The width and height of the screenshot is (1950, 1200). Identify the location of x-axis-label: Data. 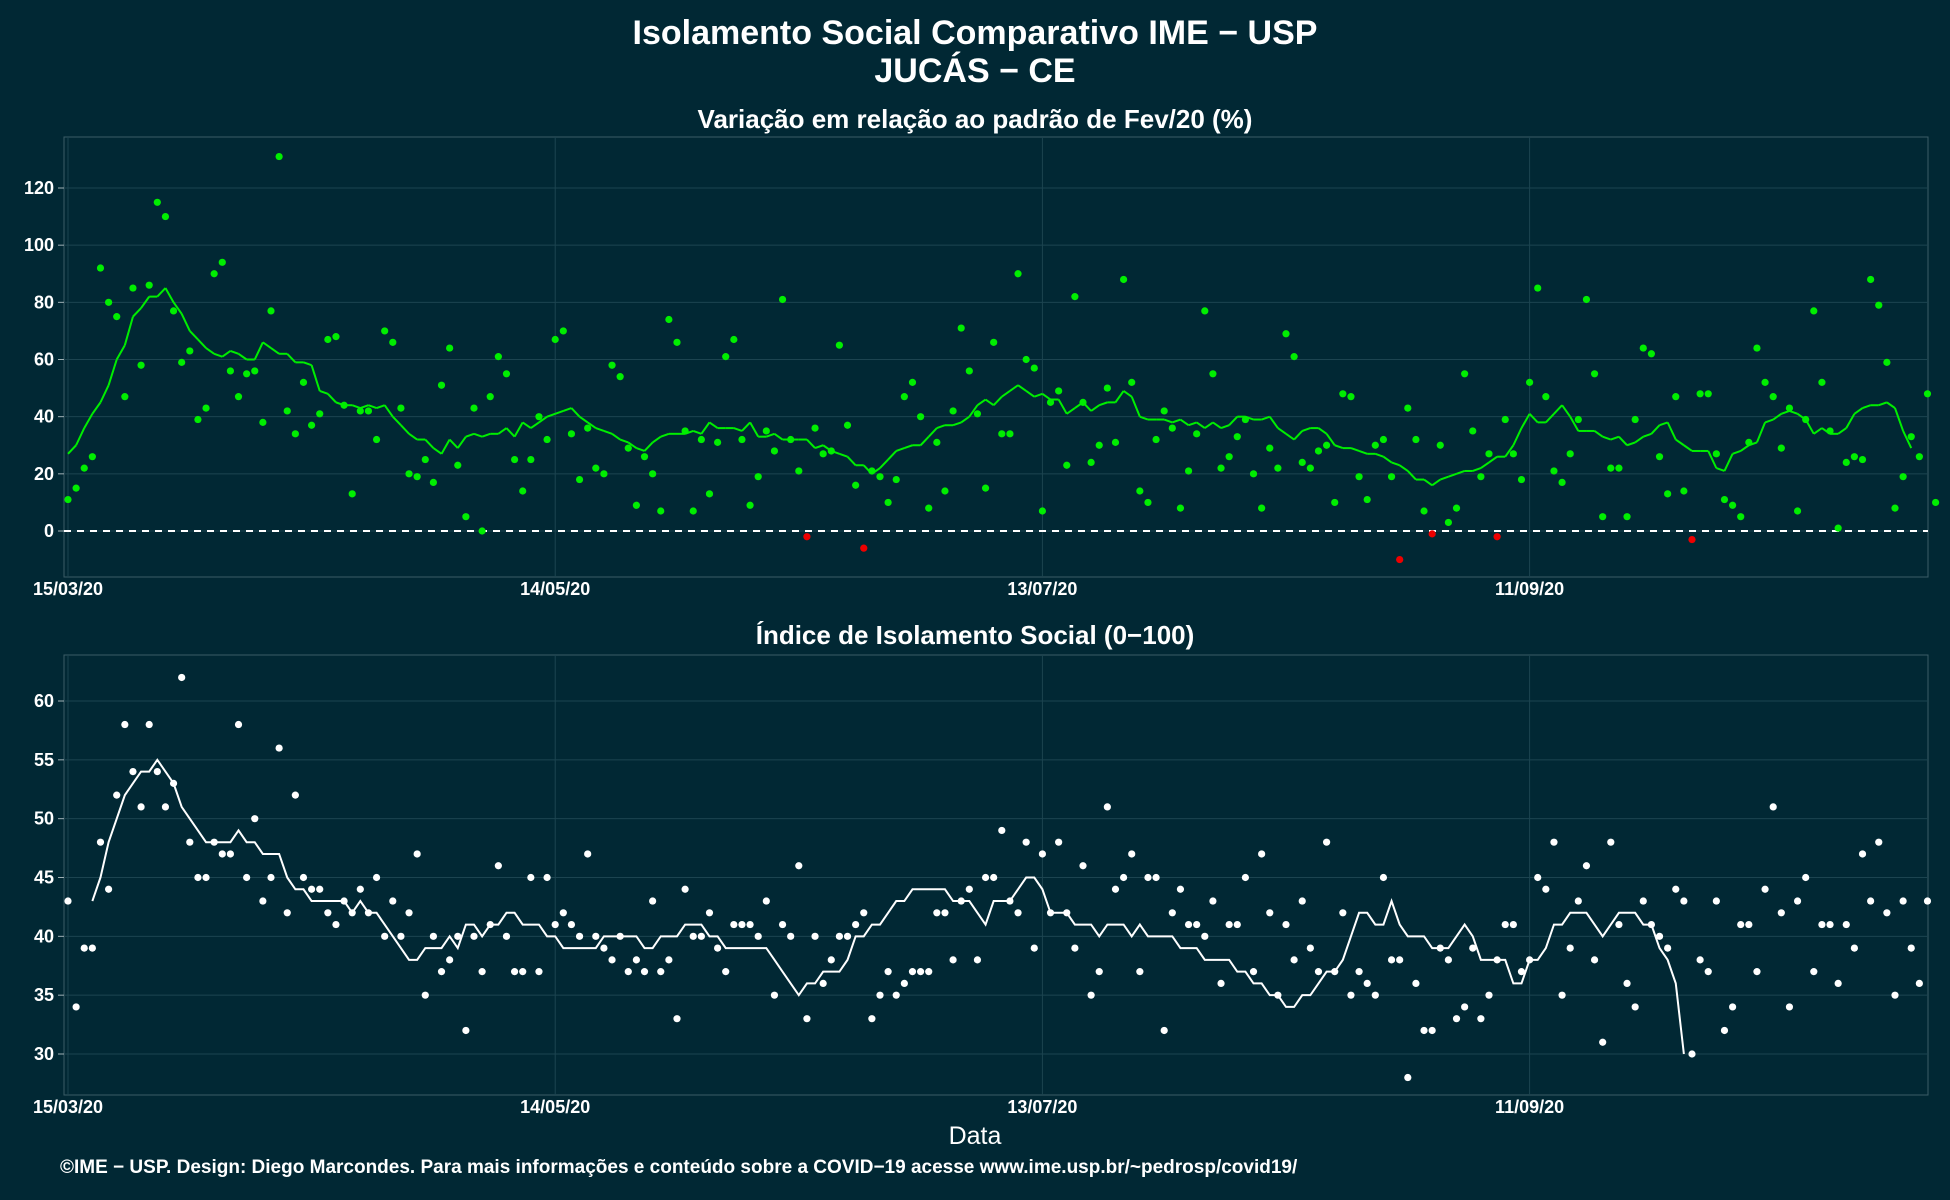
(975, 1136).